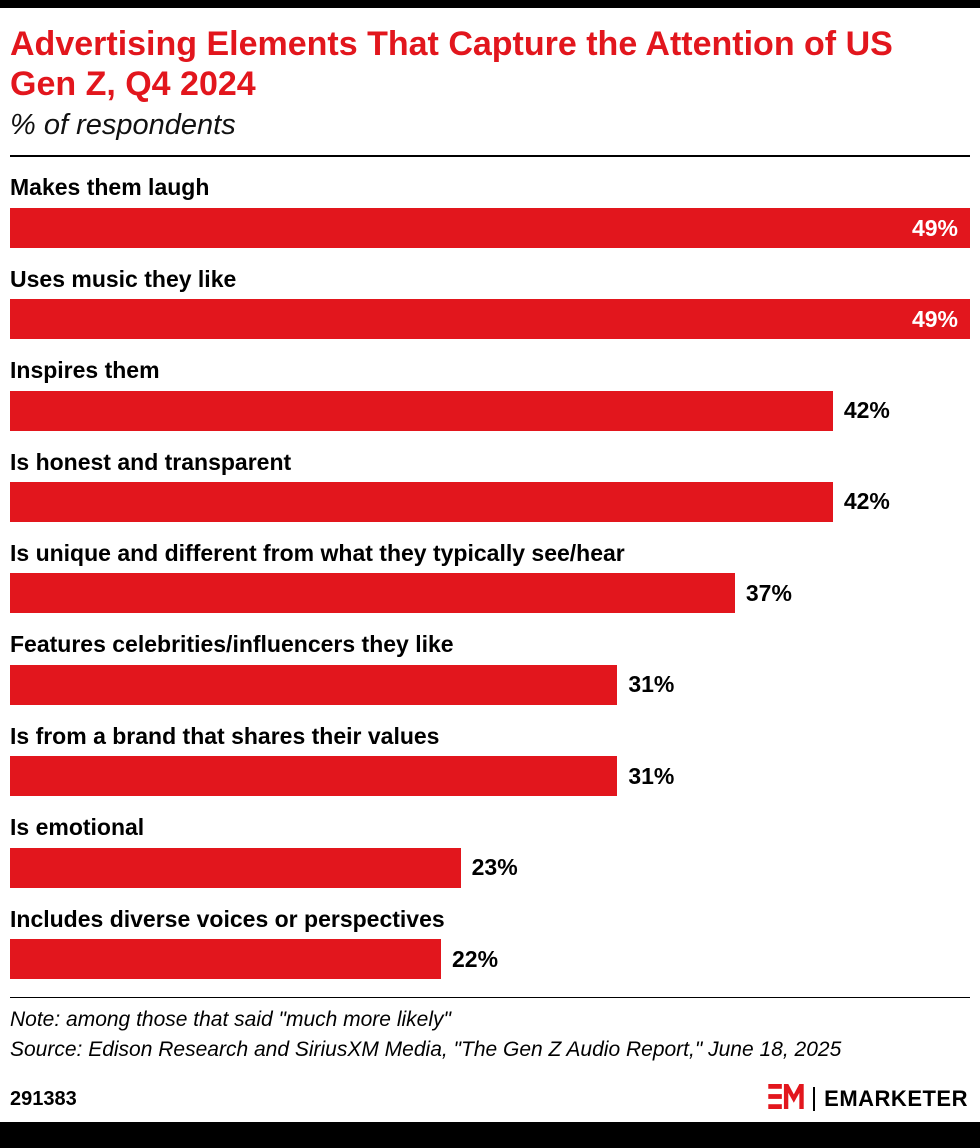 The height and width of the screenshot is (1148, 980). I want to click on logo-separator, so click(814, 1099).